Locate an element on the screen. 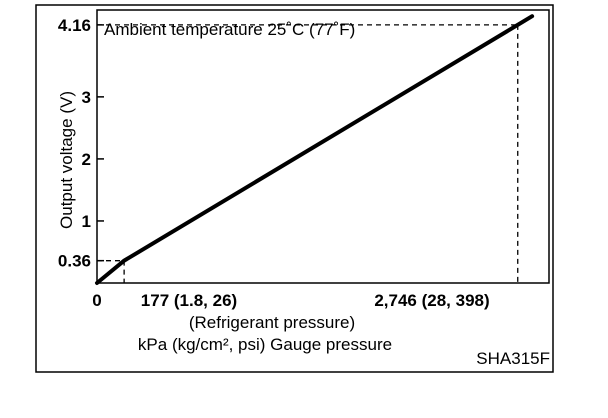 This screenshot has height=418, width=608. x-tick-label-0: 0 is located at coordinates (96, 300).